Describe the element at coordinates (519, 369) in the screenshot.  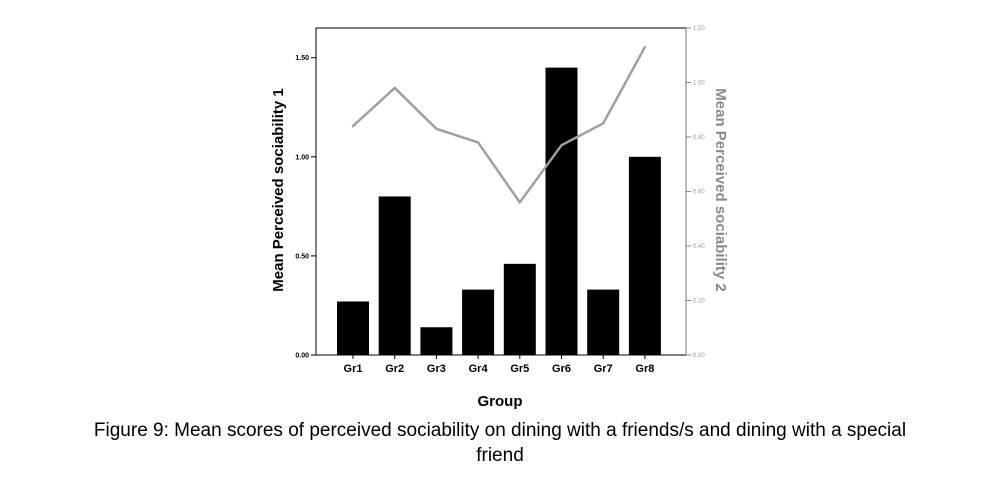
I see `x-tick-label: Gr5` at that location.